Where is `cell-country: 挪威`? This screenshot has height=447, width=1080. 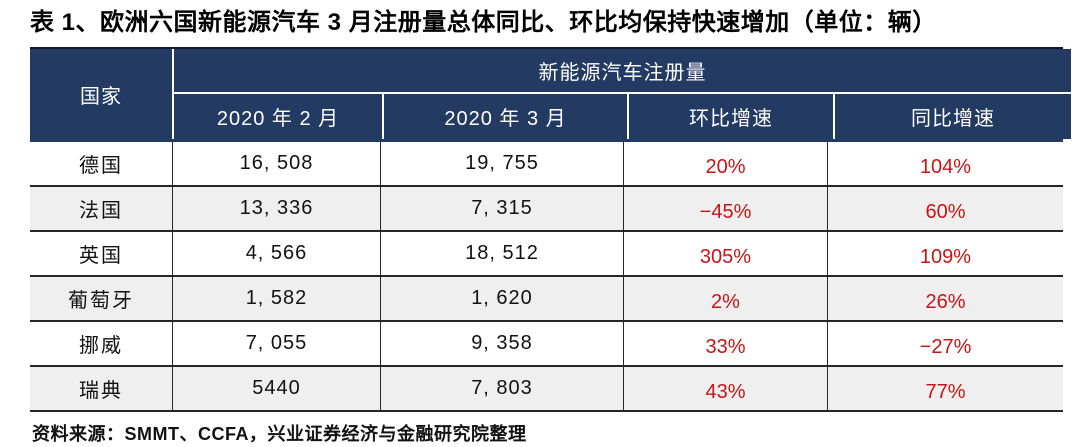
cell-country: 挪威 is located at coordinates (101, 346).